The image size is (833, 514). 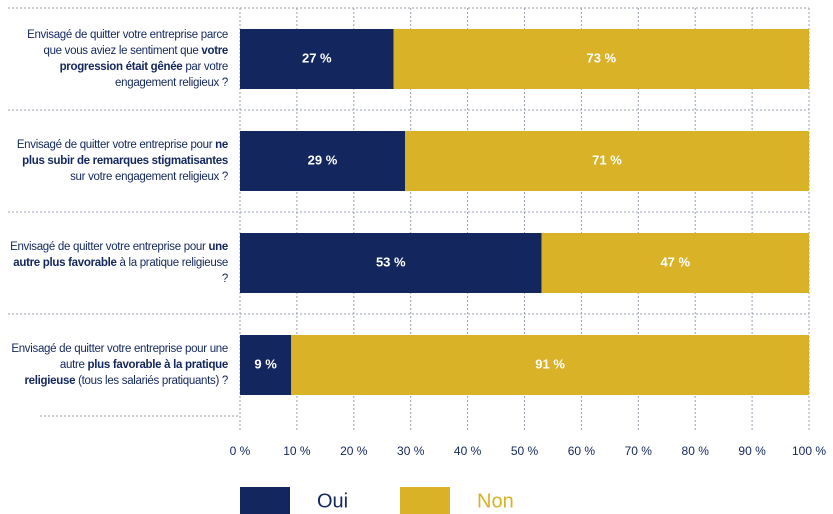 What do you see at coordinates (411, 451) in the screenshot?
I see `x-tick-label: 30 %` at bounding box center [411, 451].